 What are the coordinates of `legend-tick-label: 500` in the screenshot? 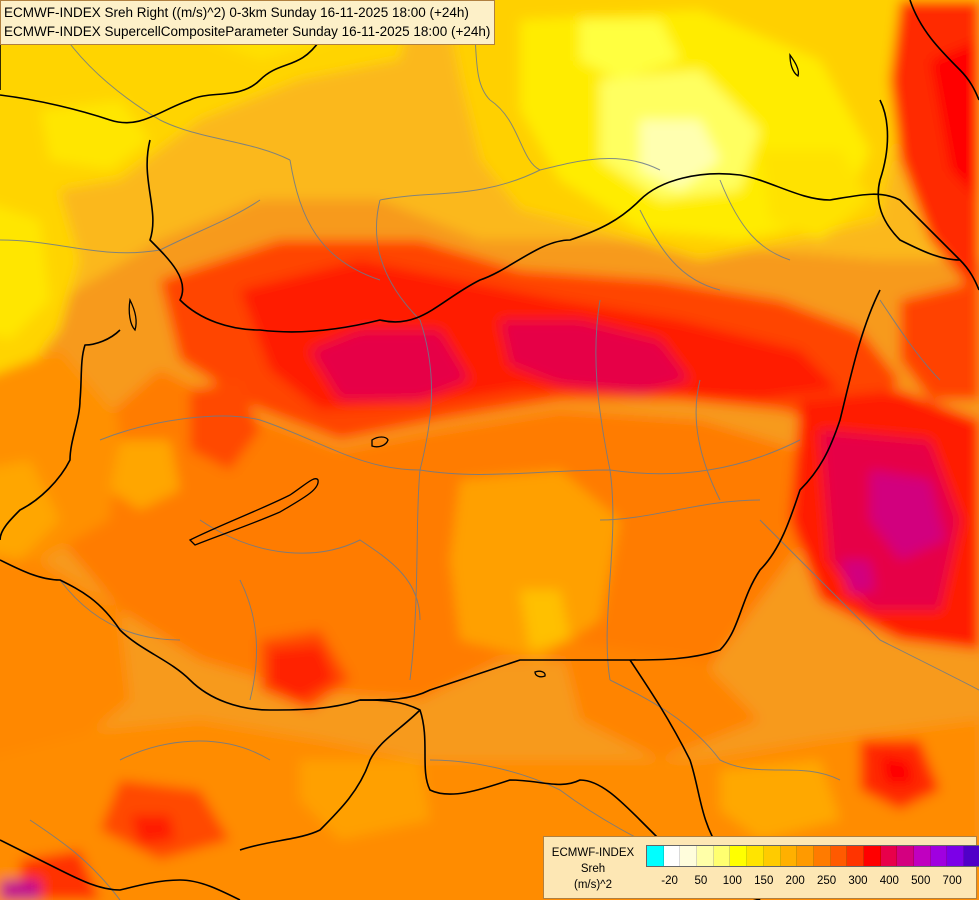 It's located at (921, 881).